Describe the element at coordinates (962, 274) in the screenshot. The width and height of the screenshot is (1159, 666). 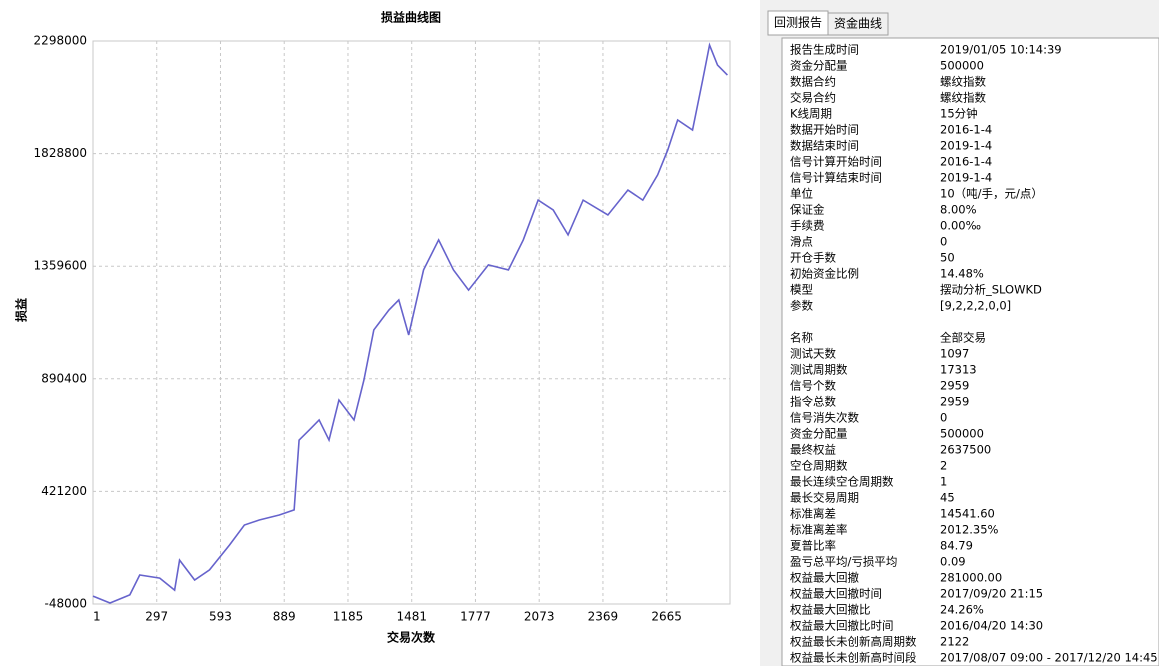
I see `report-value: 14.48%` at that location.